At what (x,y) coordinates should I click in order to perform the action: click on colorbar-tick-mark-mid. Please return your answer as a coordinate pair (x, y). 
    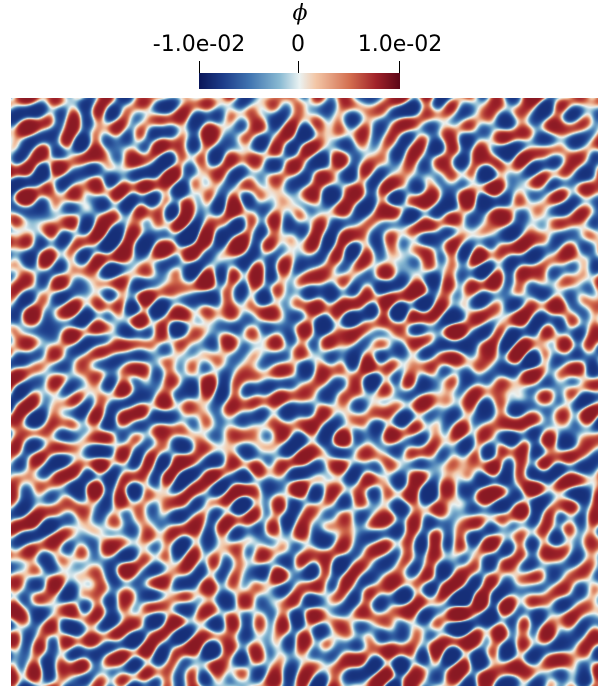
    Looking at the image, I should click on (298, 68).